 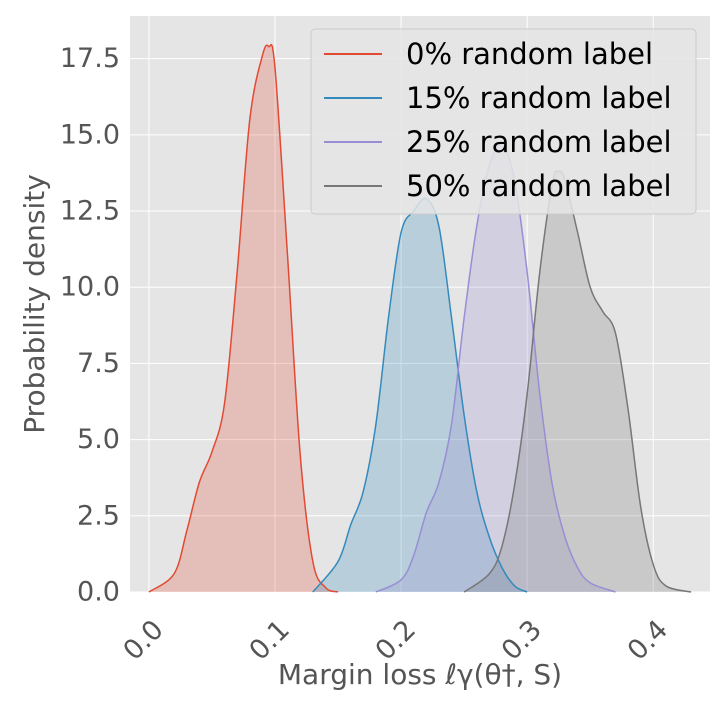 I want to click on x-tick-label: 0.4, so click(x=648, y=640).